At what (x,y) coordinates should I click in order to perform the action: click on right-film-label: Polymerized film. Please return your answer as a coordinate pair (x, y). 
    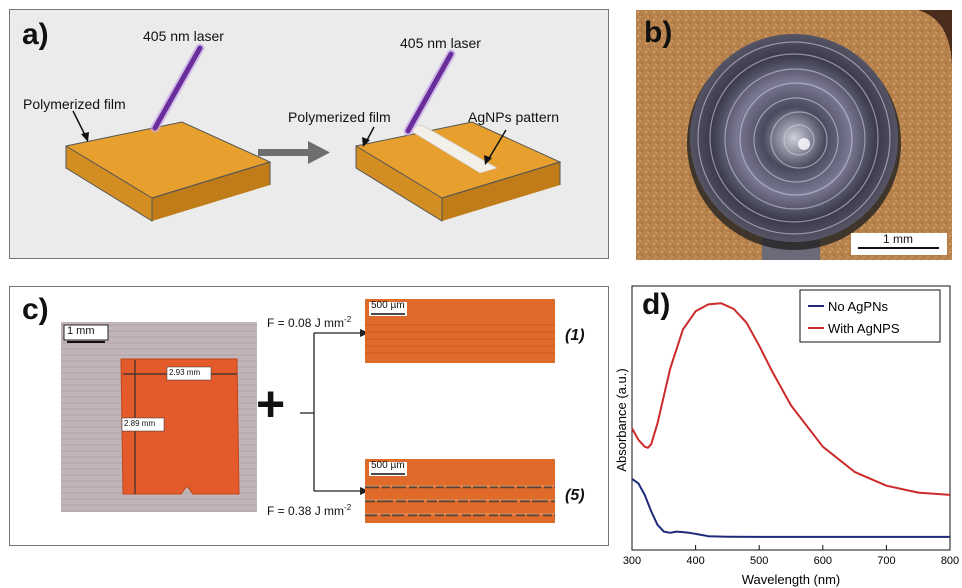
    Looking at the image, I should click on (339, 117).